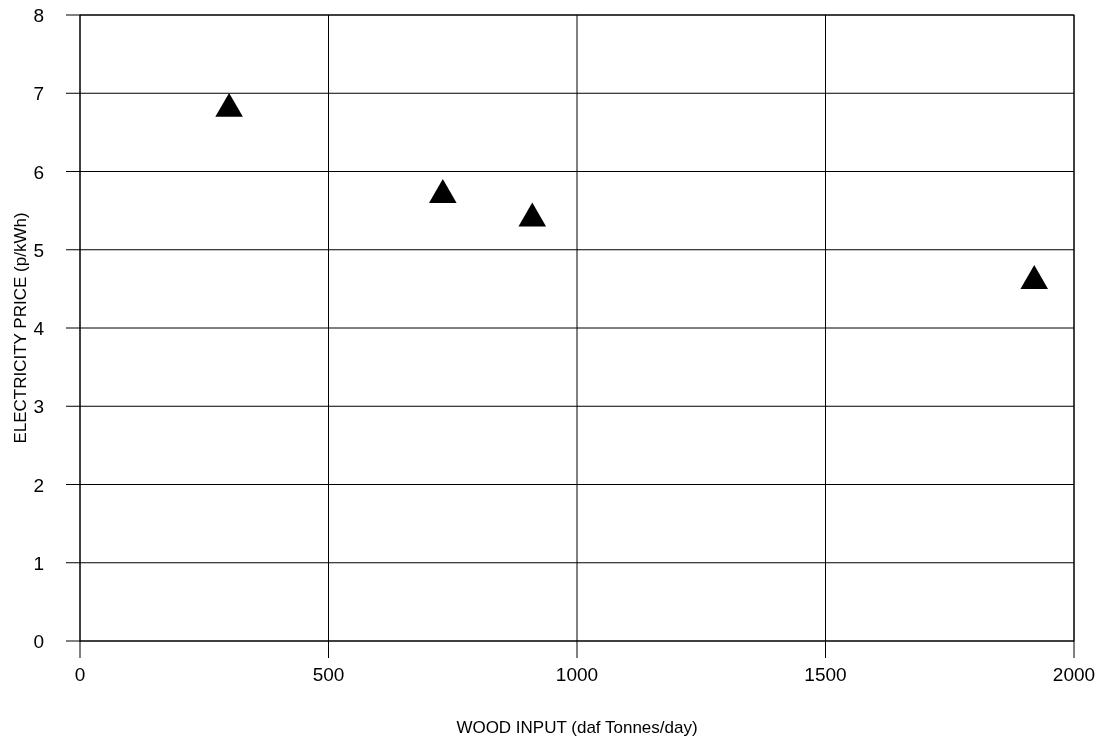 The width and height of the screenshot is (1107, 744). Describe the element at coordinates (38, 407) in the screenshot. I see `y-tick-label: 3` at that location.